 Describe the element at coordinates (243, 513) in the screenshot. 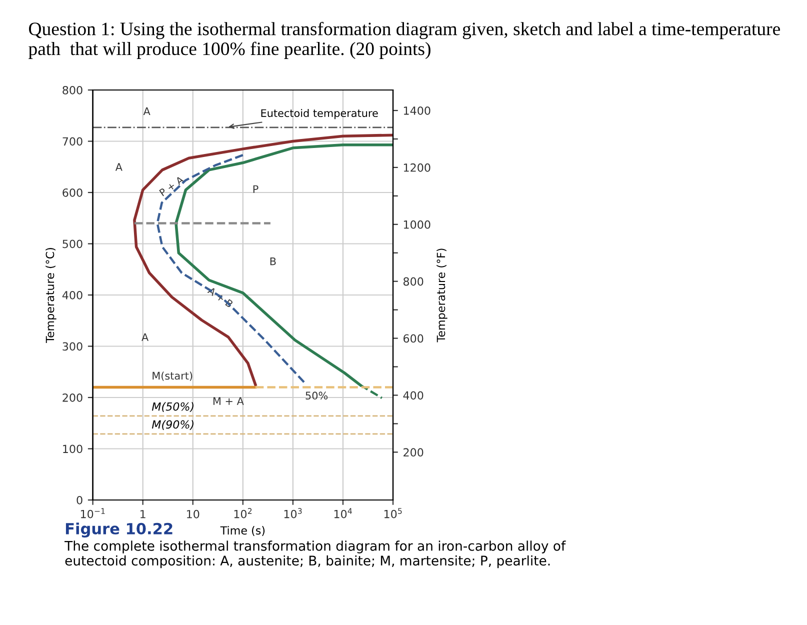

I see `x-tick-label: 10$^{2}$` at that location.